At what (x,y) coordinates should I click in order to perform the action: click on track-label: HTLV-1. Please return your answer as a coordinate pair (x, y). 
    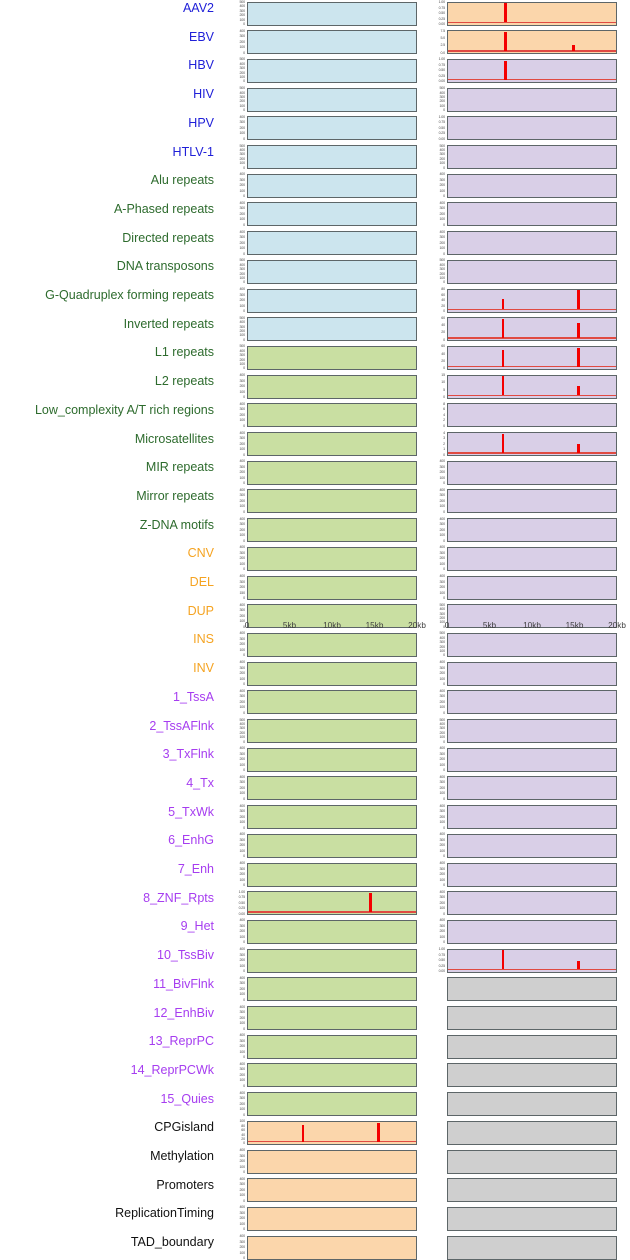
    Looking at the image, I should click on (193, 151).